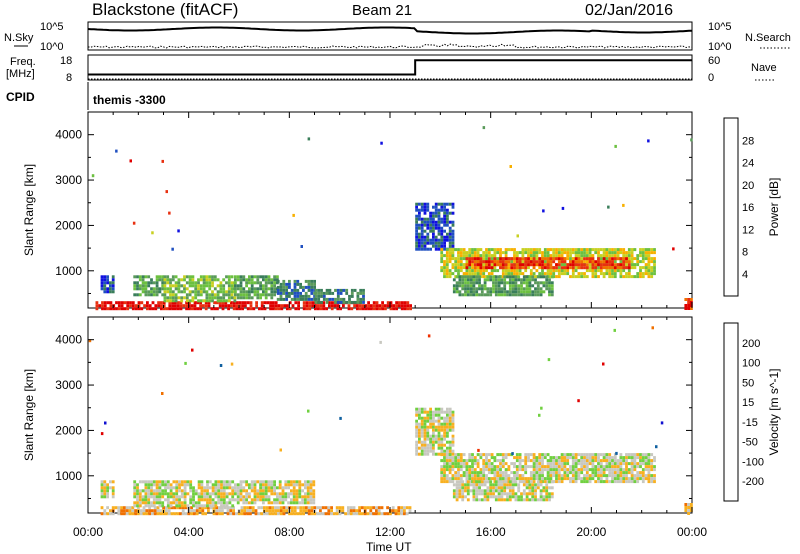 The image size is (800, 554). I want to click on y-tick-label: 1000, so click(68, 476).